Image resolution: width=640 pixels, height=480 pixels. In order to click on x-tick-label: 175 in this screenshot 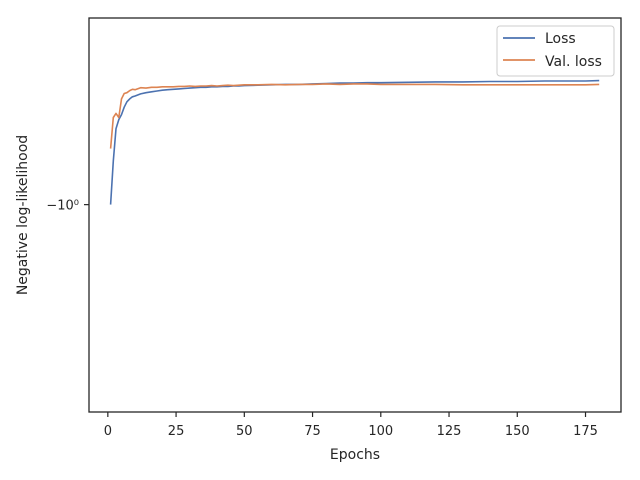, I will do `click(585, 431)`.